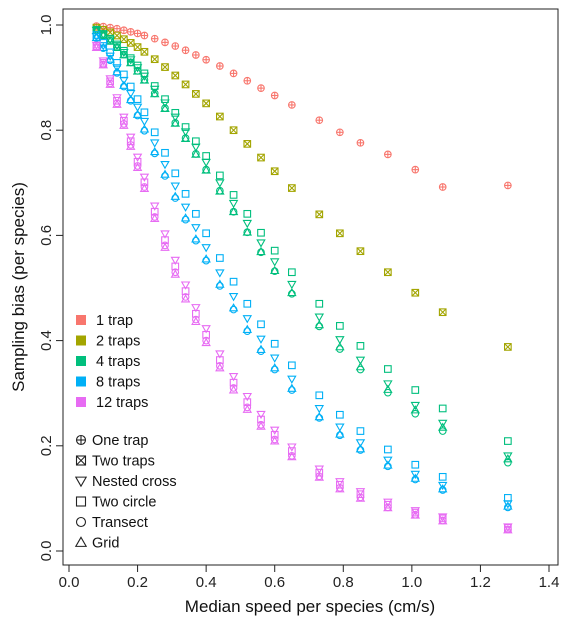 The width and height of the screenshot is (565, 618). I want to click on legend-color-swatch, so click(81, 320).